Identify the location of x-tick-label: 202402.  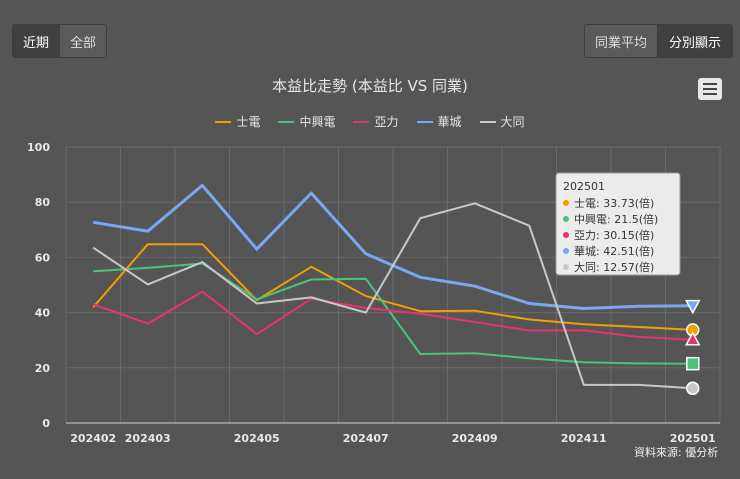
(93, 438).